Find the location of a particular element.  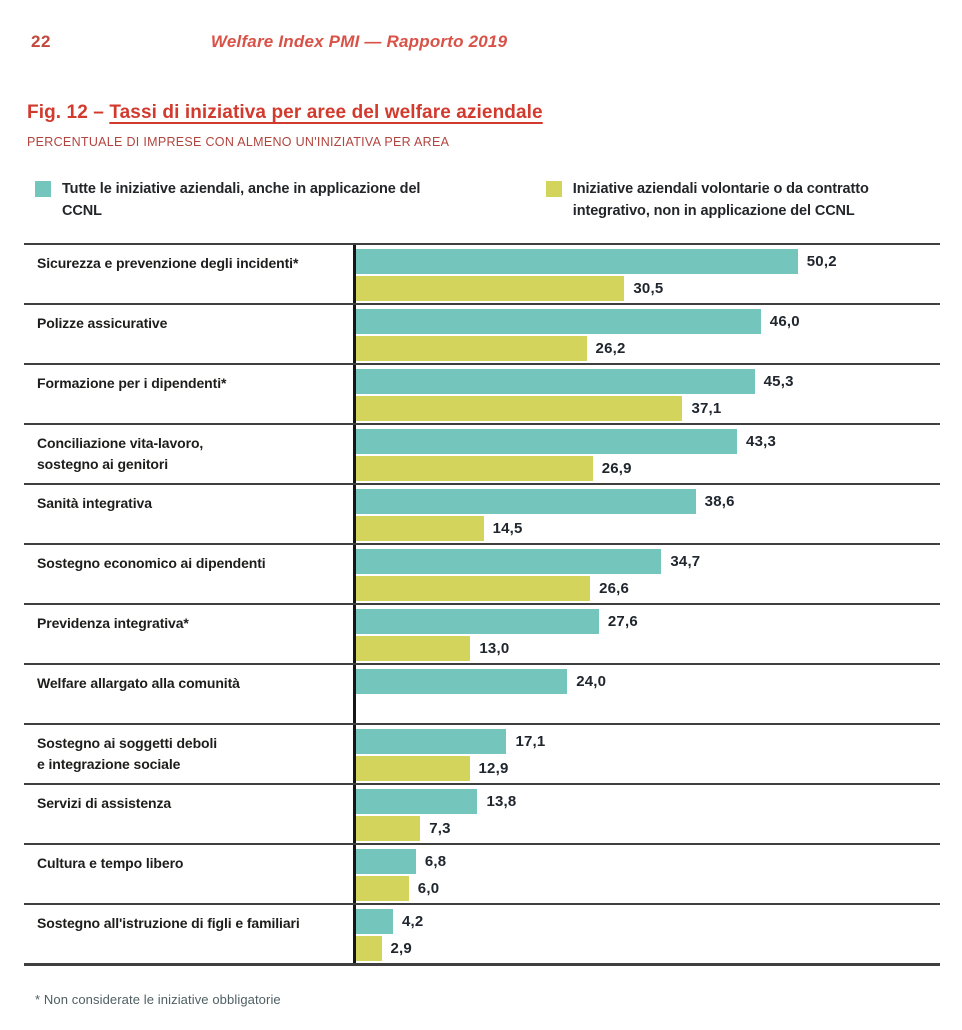

bar-line: 14,5 is located at coordinates (648, 528).